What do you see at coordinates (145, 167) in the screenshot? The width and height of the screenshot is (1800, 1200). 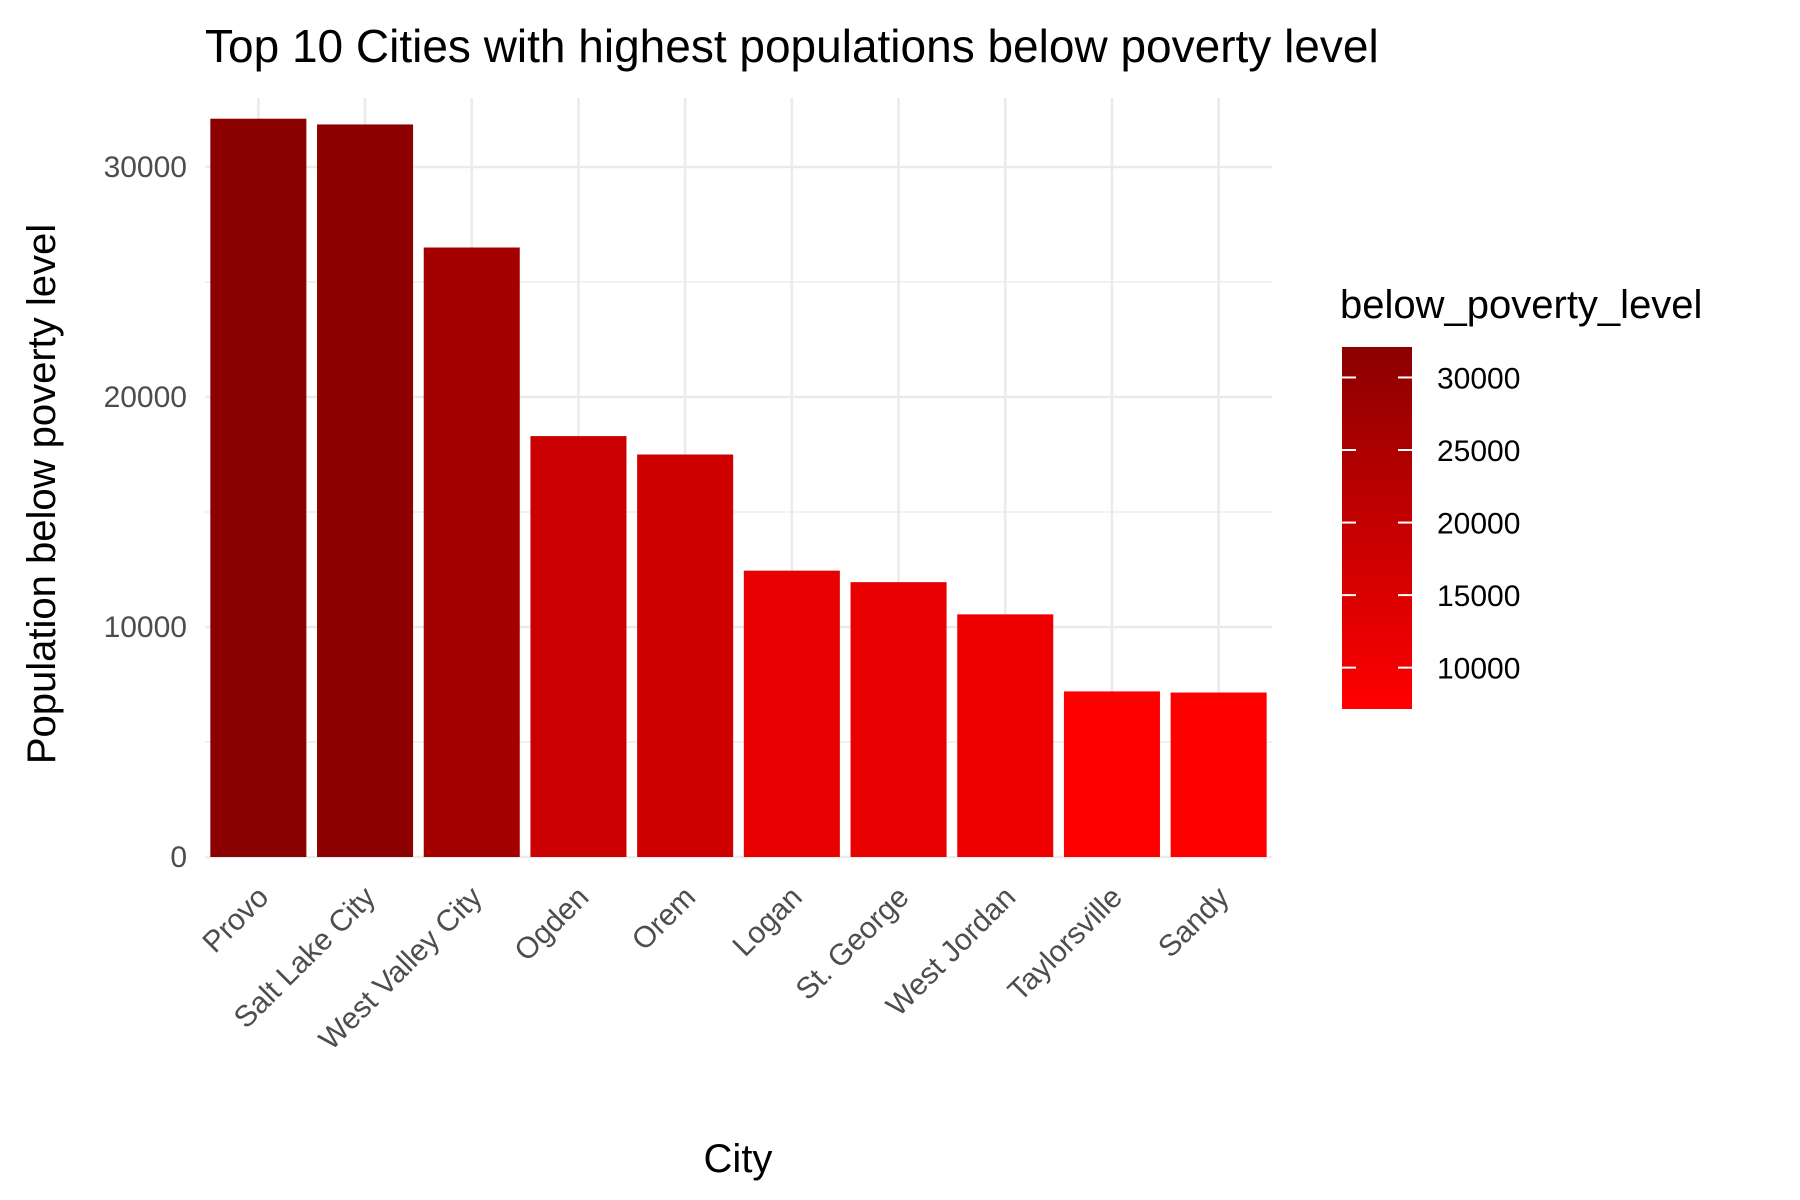 I see `y-tick-label: 30000` at bounding box center [145, 167].